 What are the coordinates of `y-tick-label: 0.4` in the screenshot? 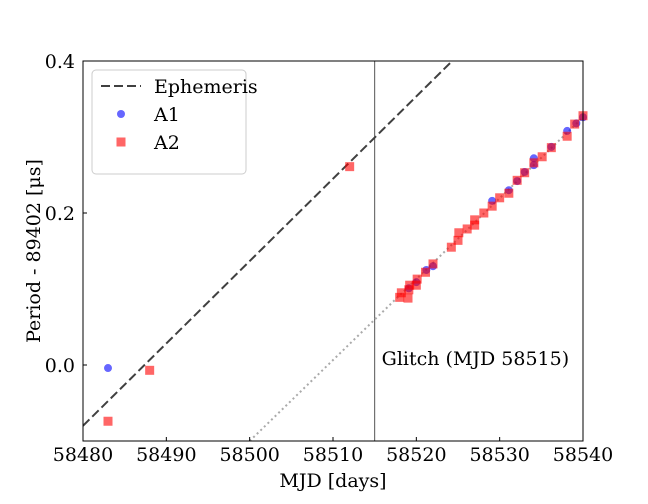 It's located at (60, 62).